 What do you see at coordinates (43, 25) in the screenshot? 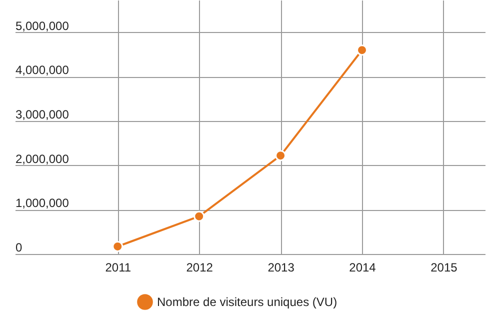
I see `y-tick-label: 5,000,000` at bounding box center [43, 25].